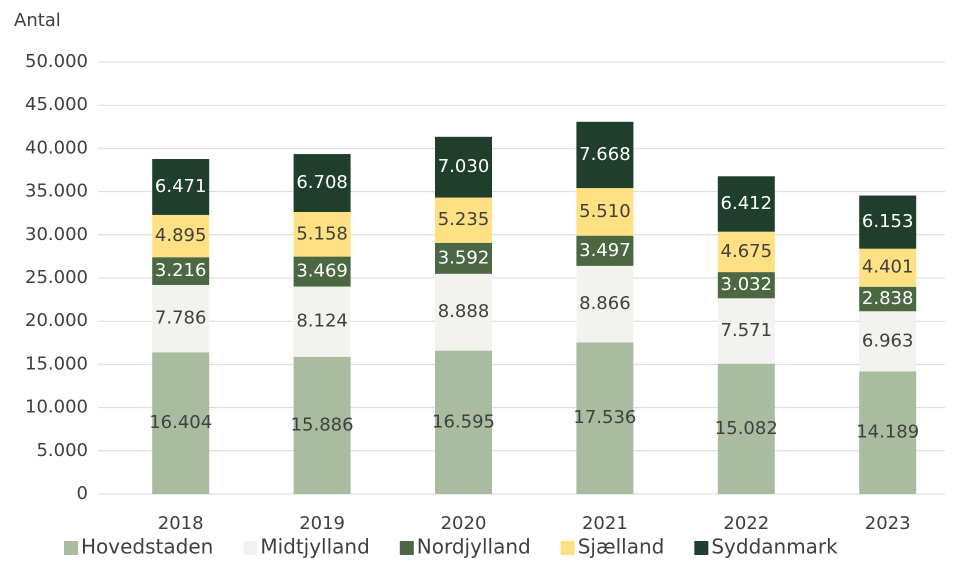 This screenshot has width=957, height=588. Describe the element at coordinates (774, 547) in the screenshot. I see `legend-label: Syddanmark` at that location.